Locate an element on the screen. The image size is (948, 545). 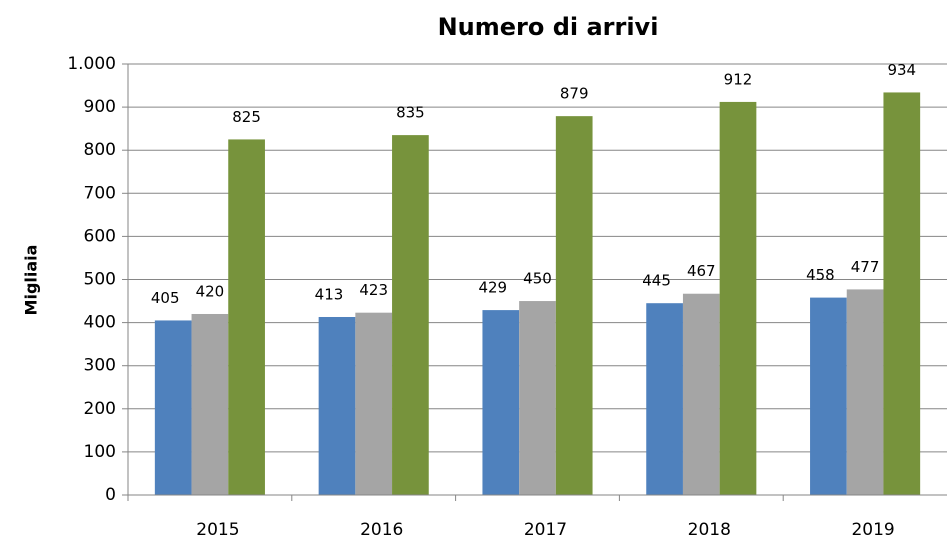
y-tick-label: 400 is located at coordinates (100, 323).